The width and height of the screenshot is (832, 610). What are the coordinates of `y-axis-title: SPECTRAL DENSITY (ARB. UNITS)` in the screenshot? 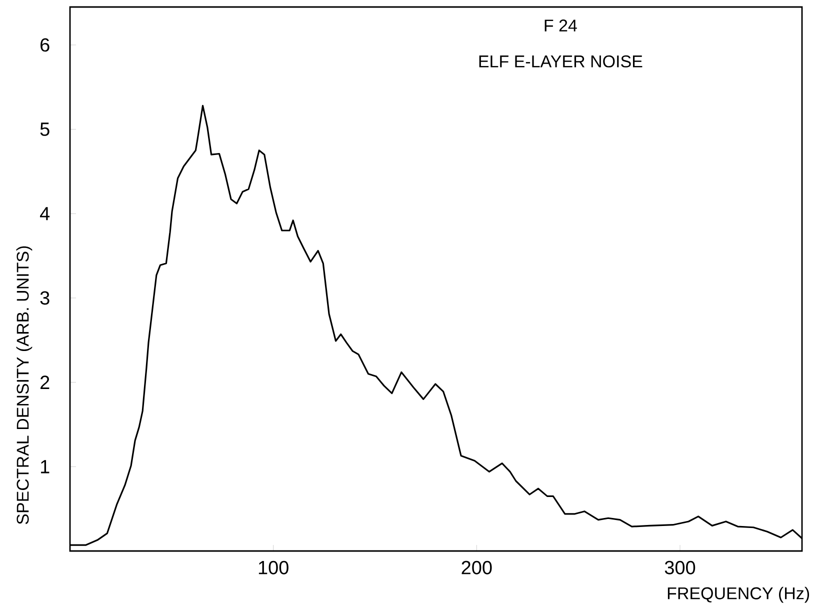 It's located at (24, 385).